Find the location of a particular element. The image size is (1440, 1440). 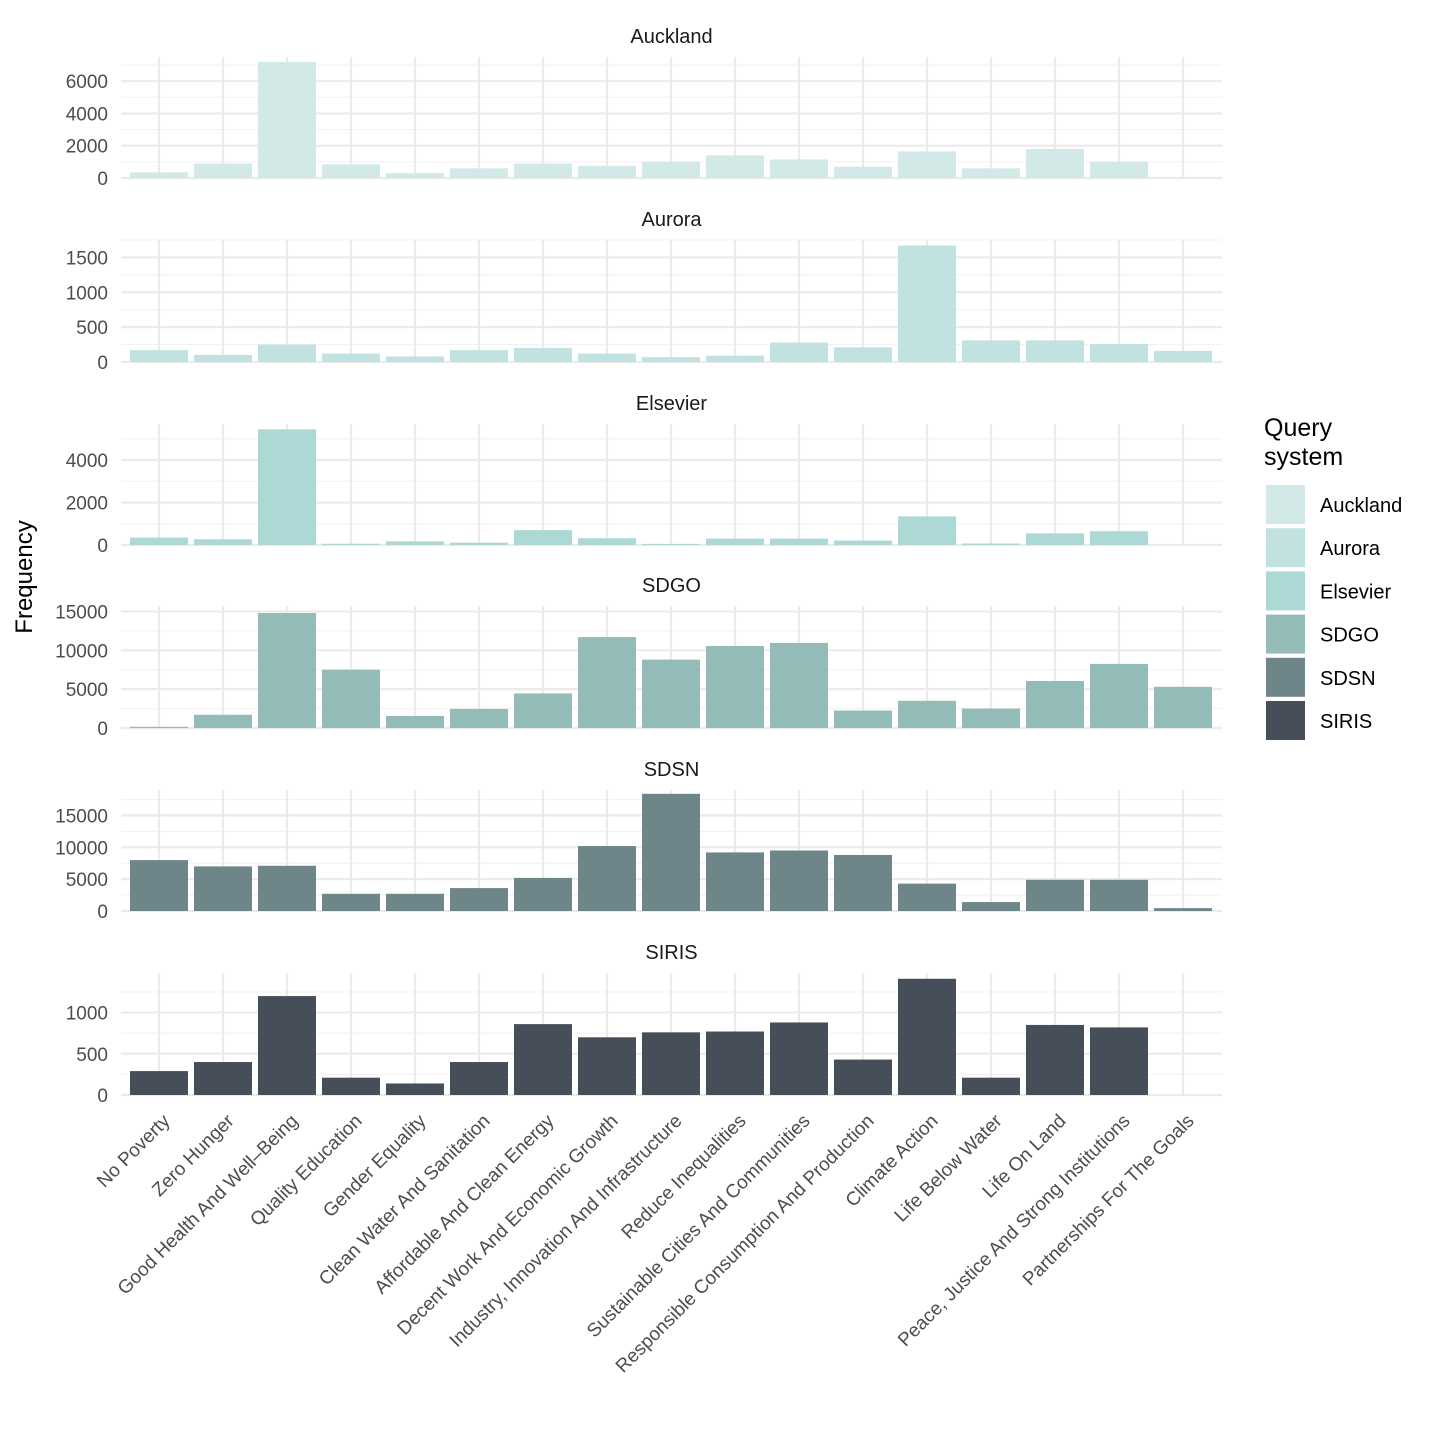

bar-sdsn-industry-innovation-and-infrastructure is located at coordinates (671, 852).